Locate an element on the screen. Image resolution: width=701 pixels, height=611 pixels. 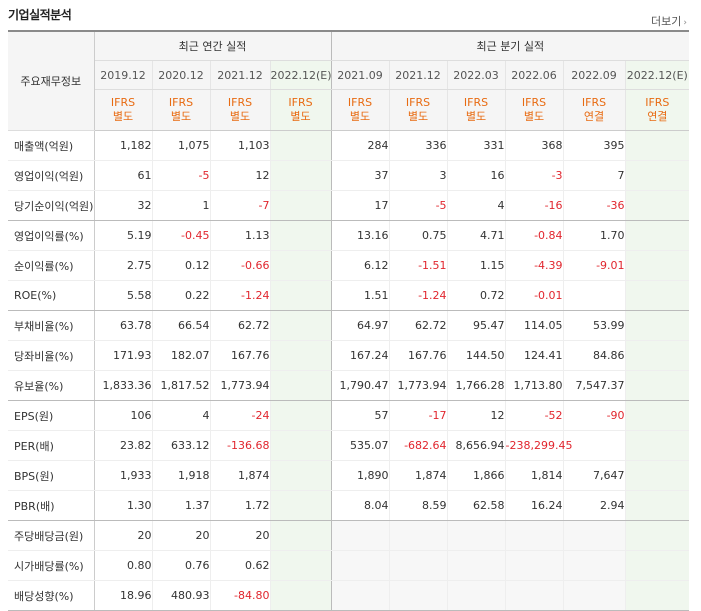
table-cell: 167.24 is located at coordinates (360, 355).